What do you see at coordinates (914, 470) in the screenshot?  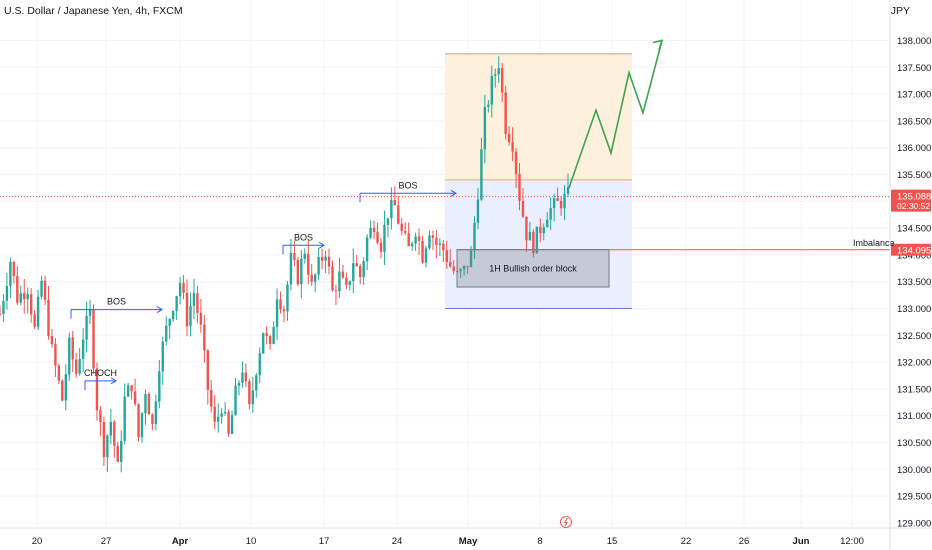 I see `price-tick-label: 130.000` at bounding box center [914, 470].